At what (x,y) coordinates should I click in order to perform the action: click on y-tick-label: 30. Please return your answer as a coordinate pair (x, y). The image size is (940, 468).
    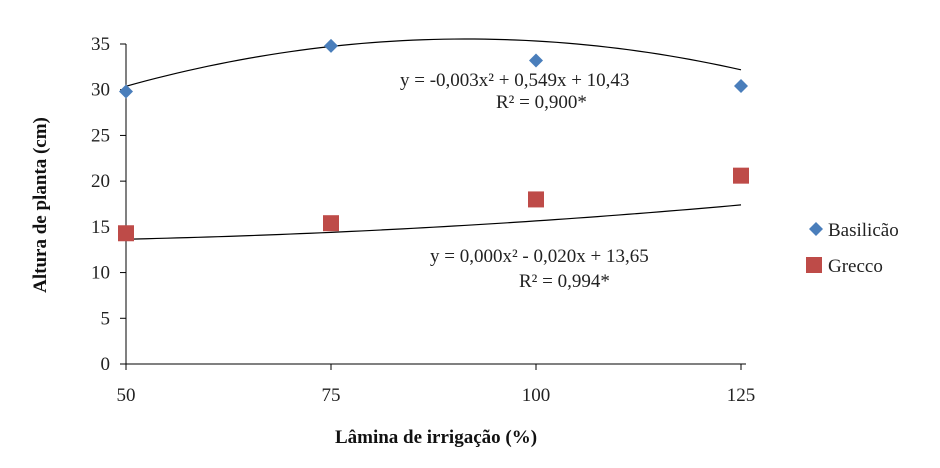
    Looking at the image, I should click on (100, 90).